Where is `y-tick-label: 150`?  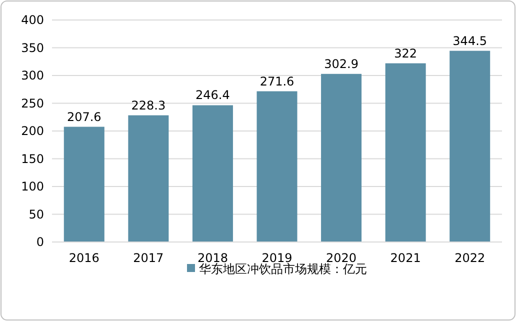 y-tick-label: 150 is located at coordinates (32, 159).